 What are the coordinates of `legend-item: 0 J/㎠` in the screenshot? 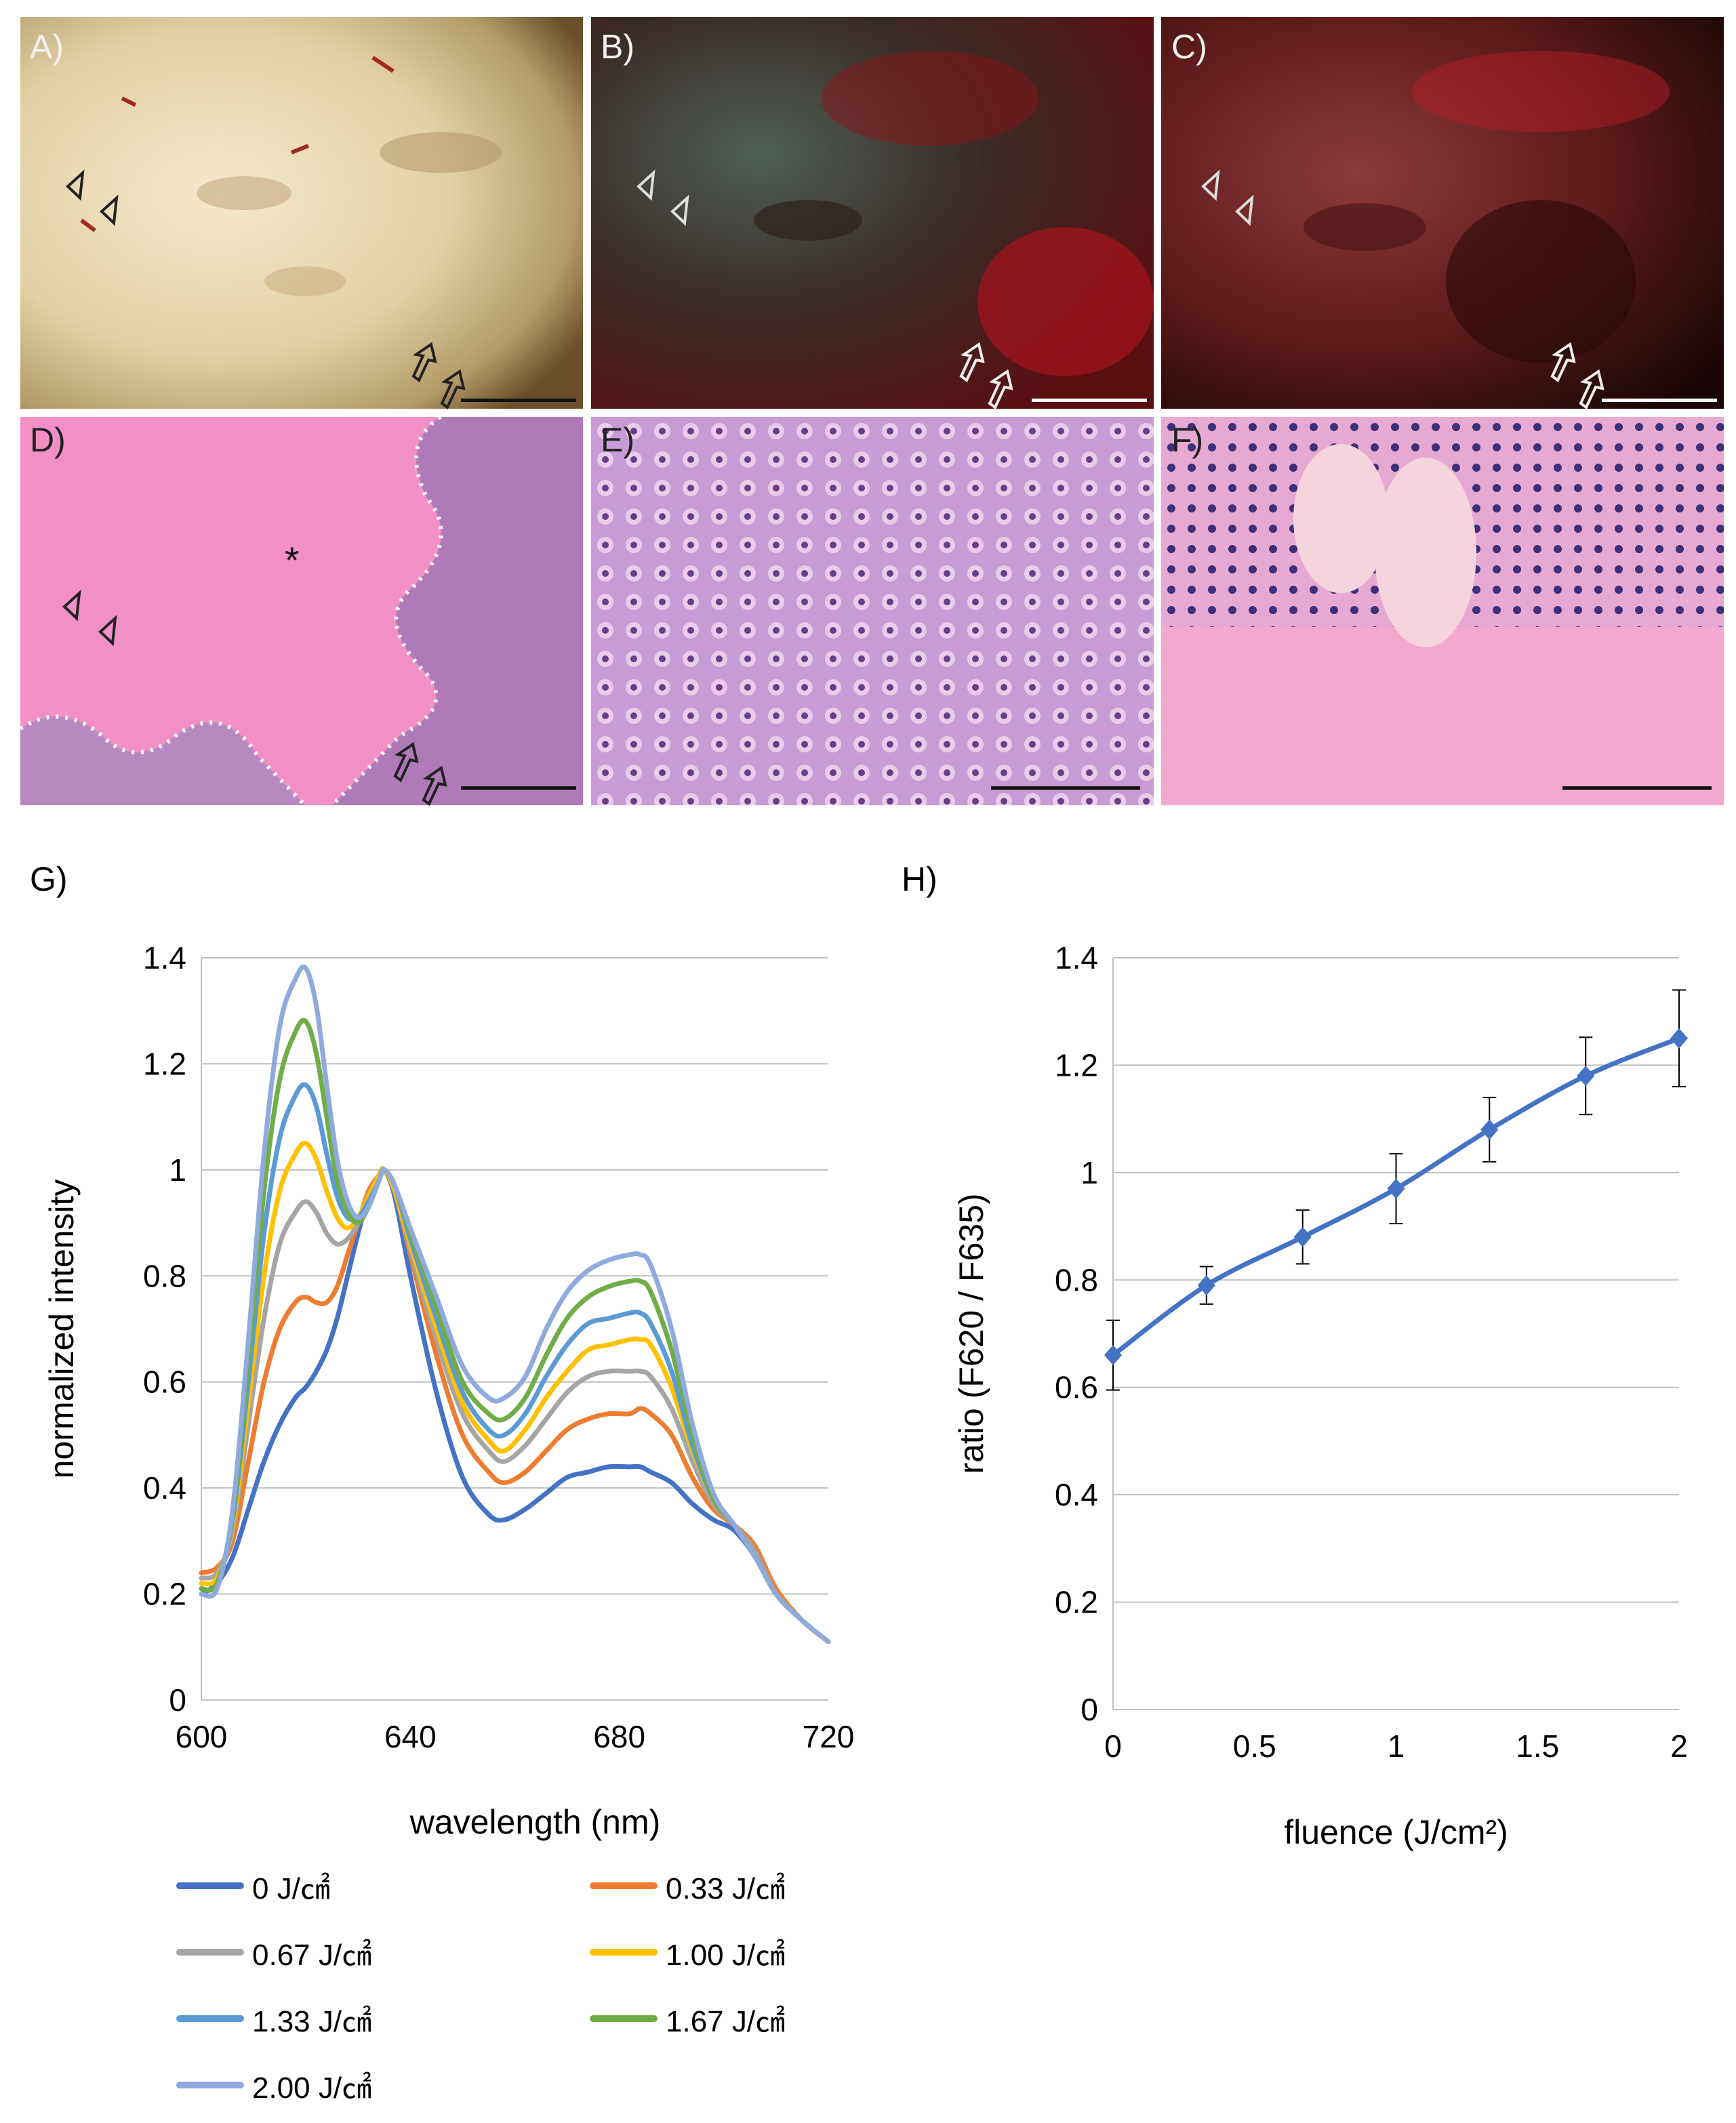 It's located at (253, 1885).